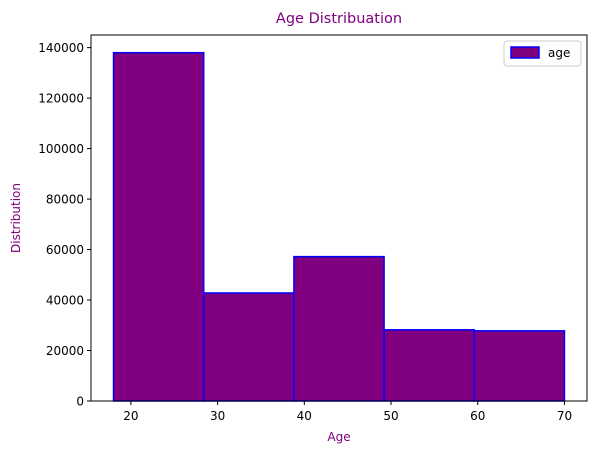 The height and width of the screenshot is (455, 597). What do you see at coordinates (65, 301) in the screenshot?
I see `y-tick-label: 40000` at bounding box center [65, 301].